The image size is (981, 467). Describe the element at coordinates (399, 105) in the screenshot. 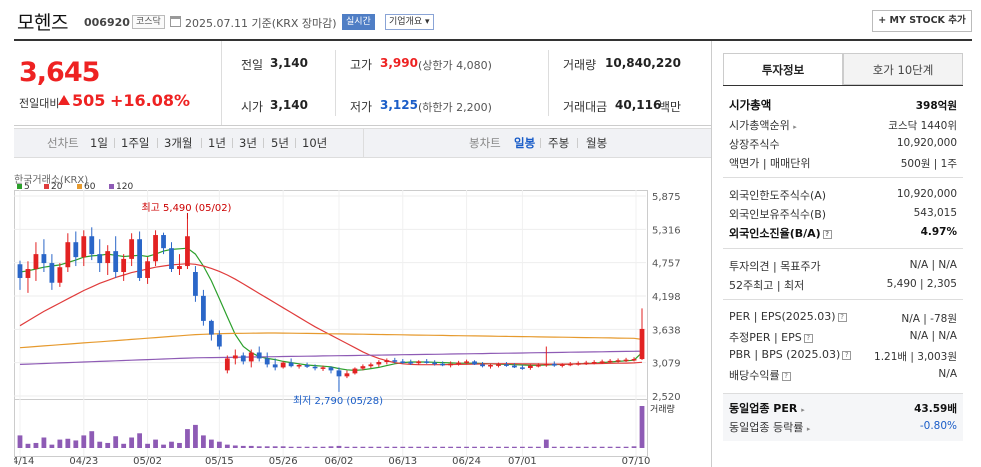

I see `low-value: 3,125` at that location.